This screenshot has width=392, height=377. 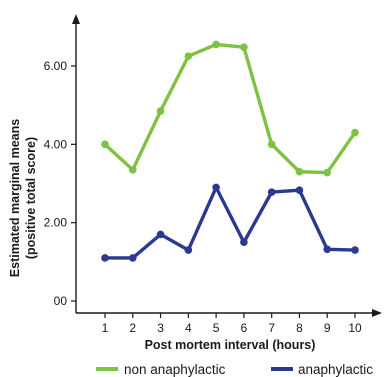 I want to click on x-tick-label: 7, so click(x=271, y=328).